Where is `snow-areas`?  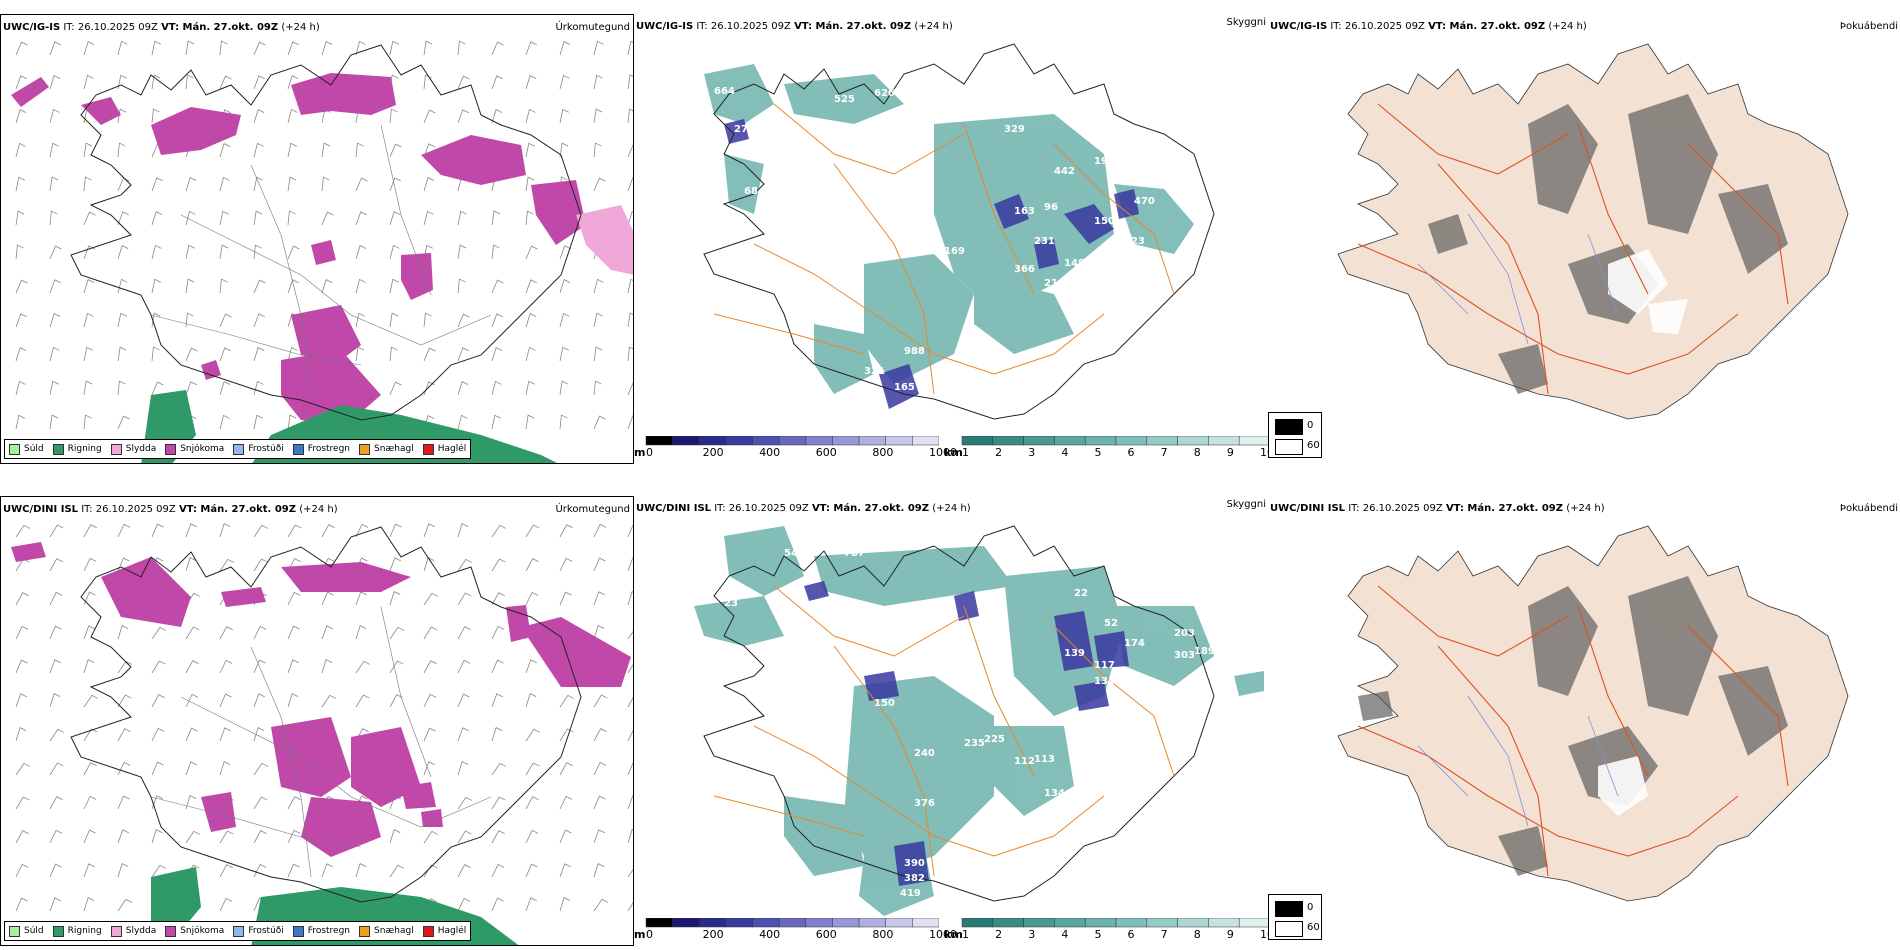 snow-areas is located at coordinates (321, 699).